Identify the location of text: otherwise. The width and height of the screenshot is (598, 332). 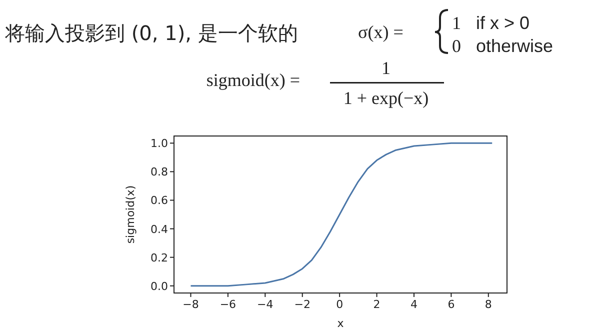
(515, 46).